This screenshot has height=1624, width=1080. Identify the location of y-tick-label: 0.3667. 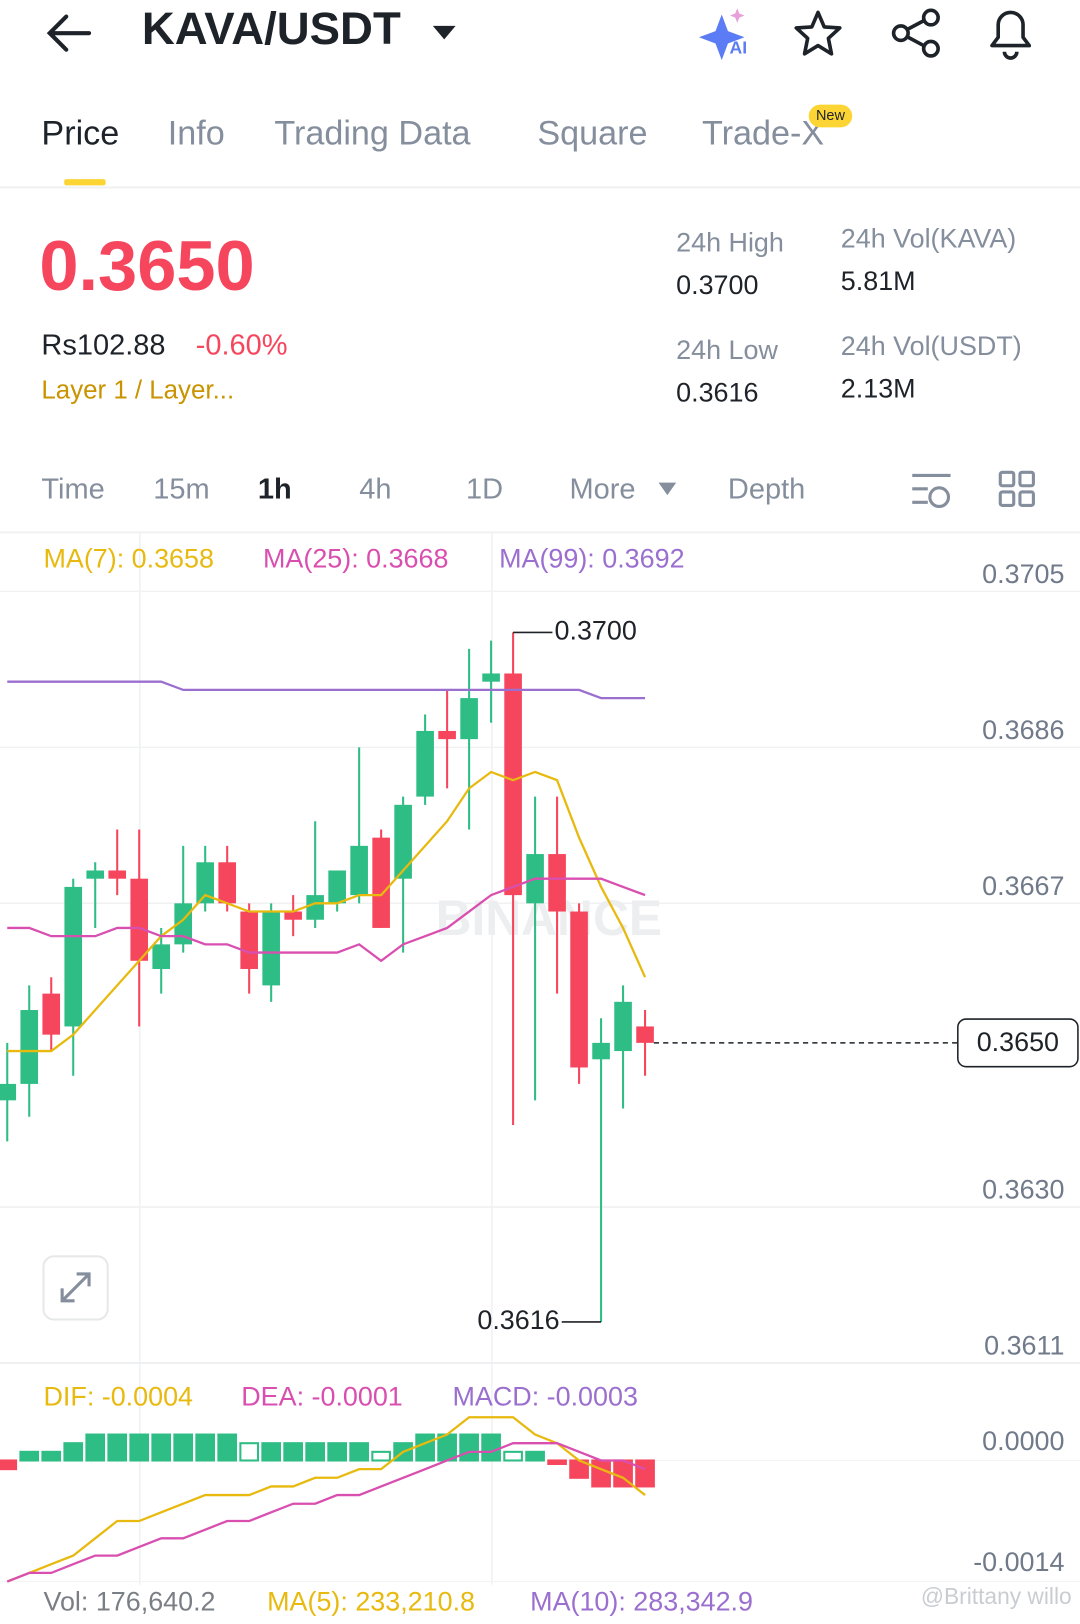
(1023, 886).